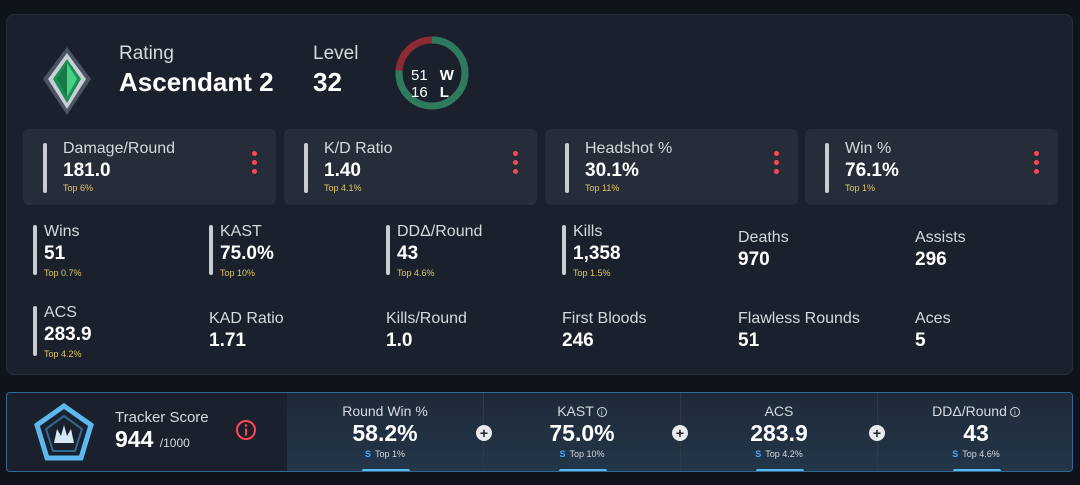  I want to click on card-value: 30.1%, so click(612, 170).